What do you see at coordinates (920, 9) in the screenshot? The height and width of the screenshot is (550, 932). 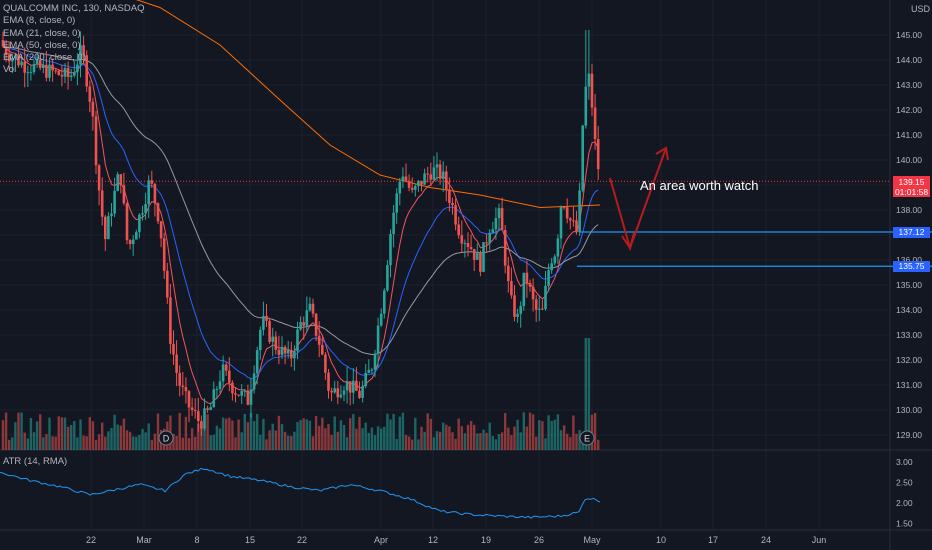 I see `scale-currency: USD` at bounding box center [920, 9].